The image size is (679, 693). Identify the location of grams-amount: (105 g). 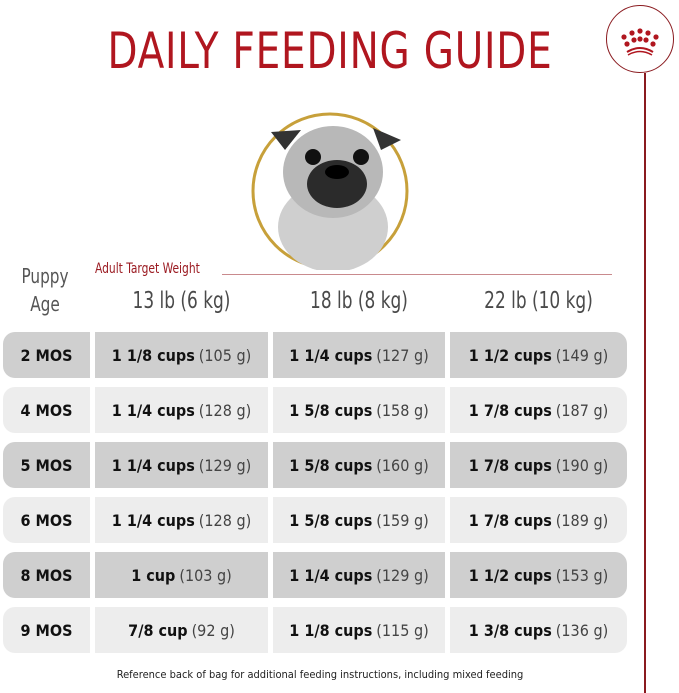
(225, 355).